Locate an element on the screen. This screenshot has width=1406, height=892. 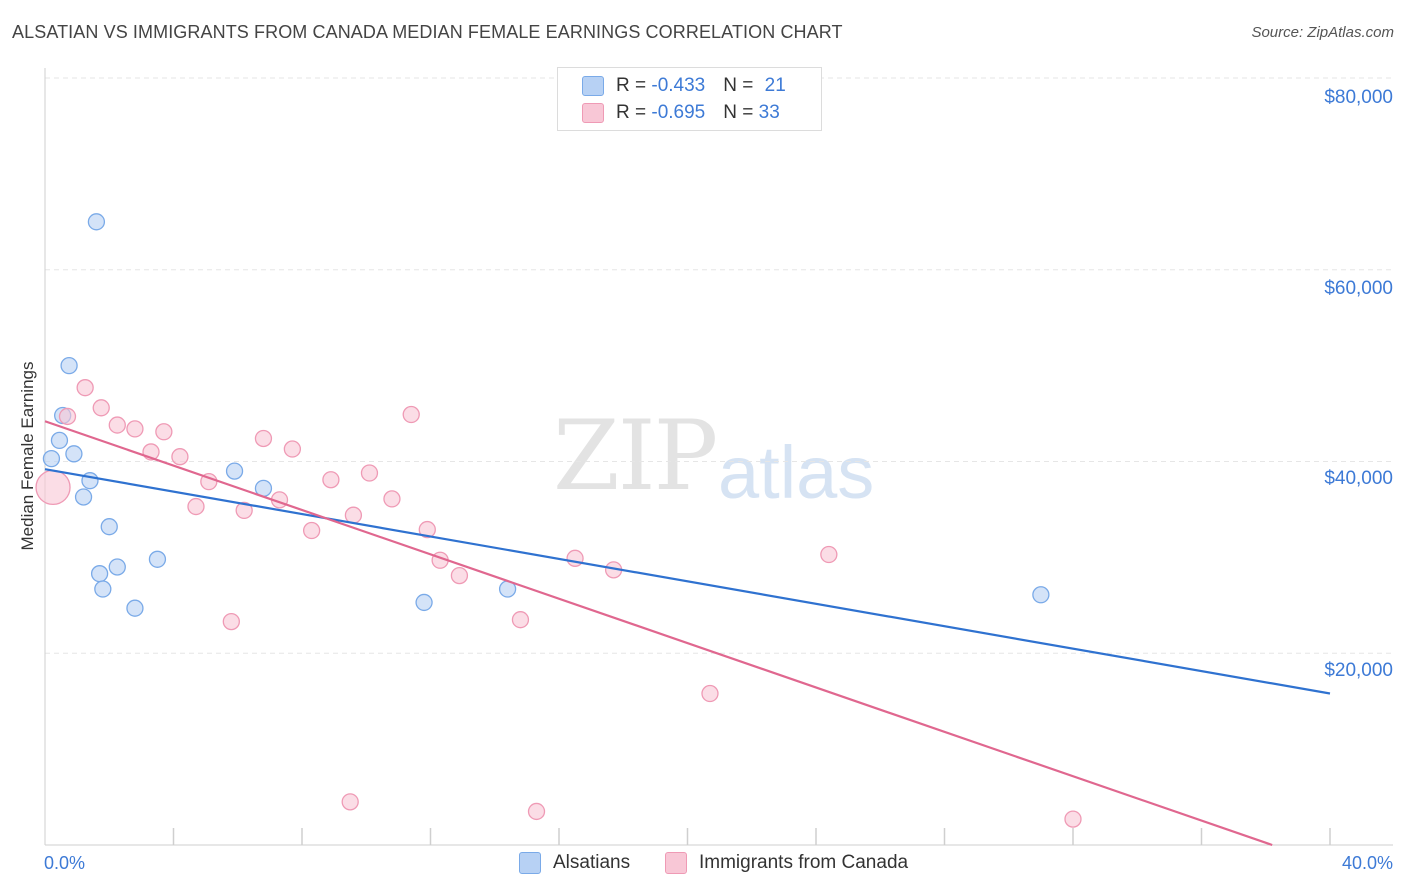
x-tick-min: 0.0% is located at coordinates (65, 863).